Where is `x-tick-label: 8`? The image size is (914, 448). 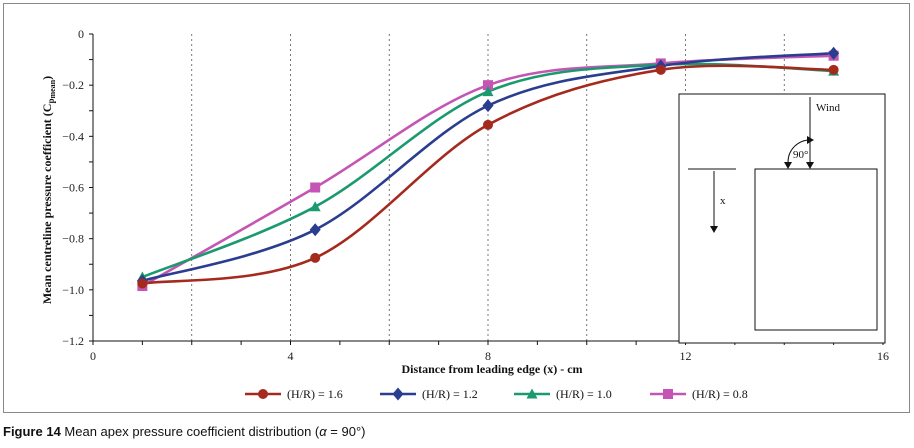
x-tick-label: 8 is located at coordinates (488, 356).